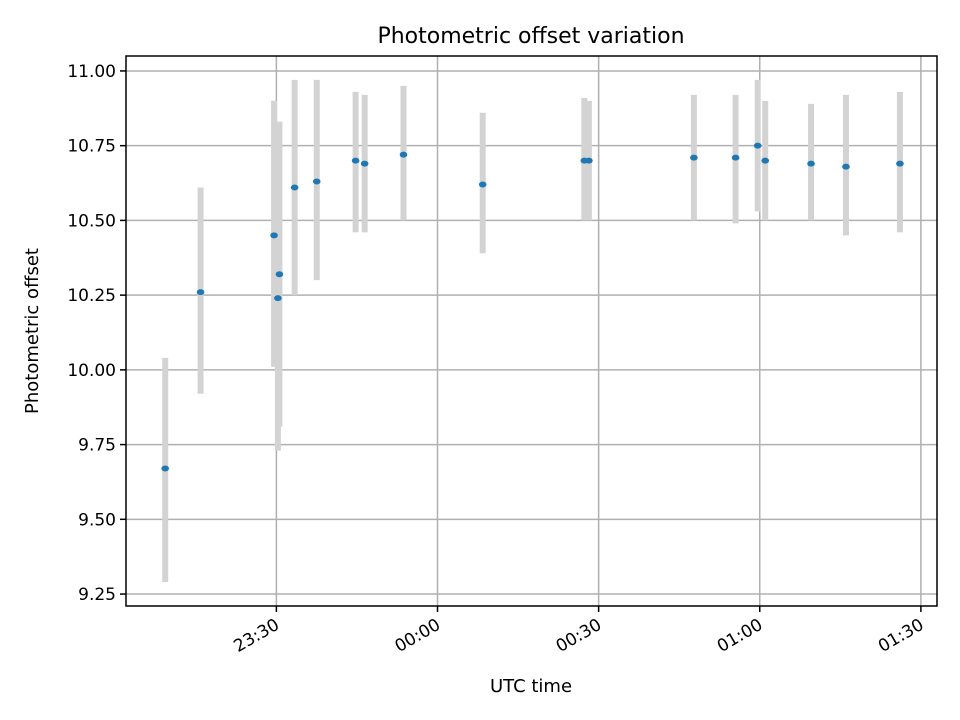 This screenshot has height=720, width=960. I want to click on x-tick-label: 00:00, so click(418, 636).